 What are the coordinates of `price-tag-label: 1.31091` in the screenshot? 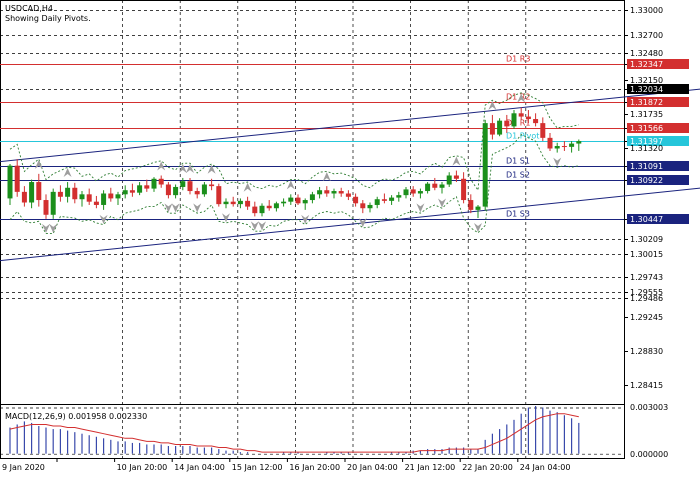 It's located at (646, 166).